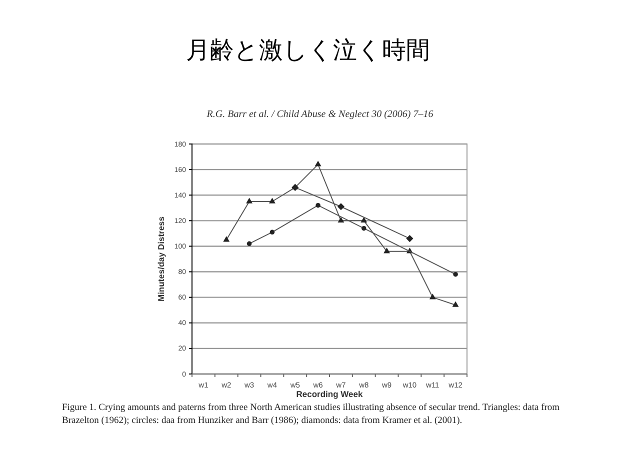  What do you see at coordinates (311, 415) in the screenshot?
I see `caption: Figure 1. Crying amounts and paterns from three North American studies illustrating absence of secular trend. Triangles: data from Brazelton (1962); circles: daa from Hunziker and Barr (1986); diamonds: data from Kramer et al. (2001).` at bounding box center [311, 415].